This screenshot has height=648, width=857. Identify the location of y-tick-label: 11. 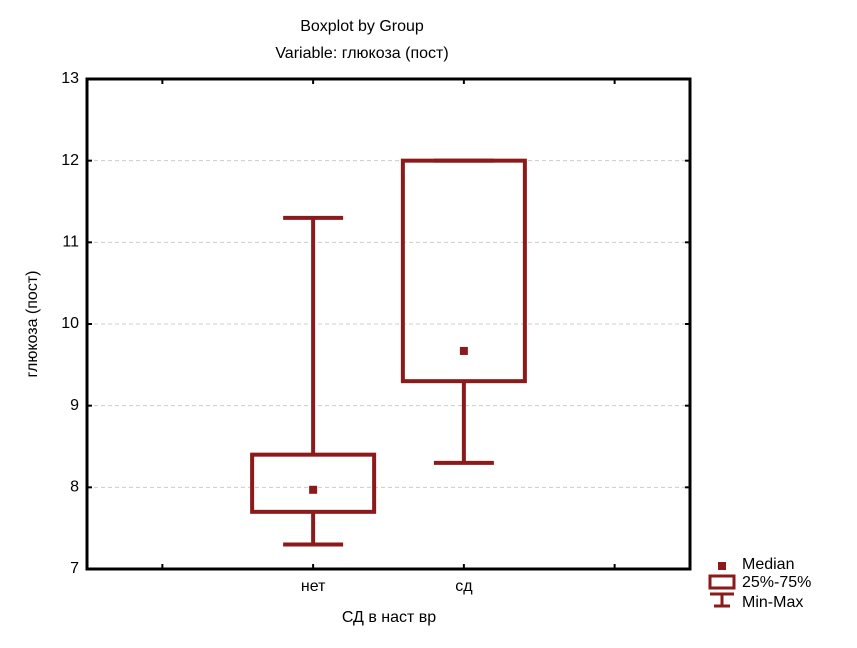
(70, 242).